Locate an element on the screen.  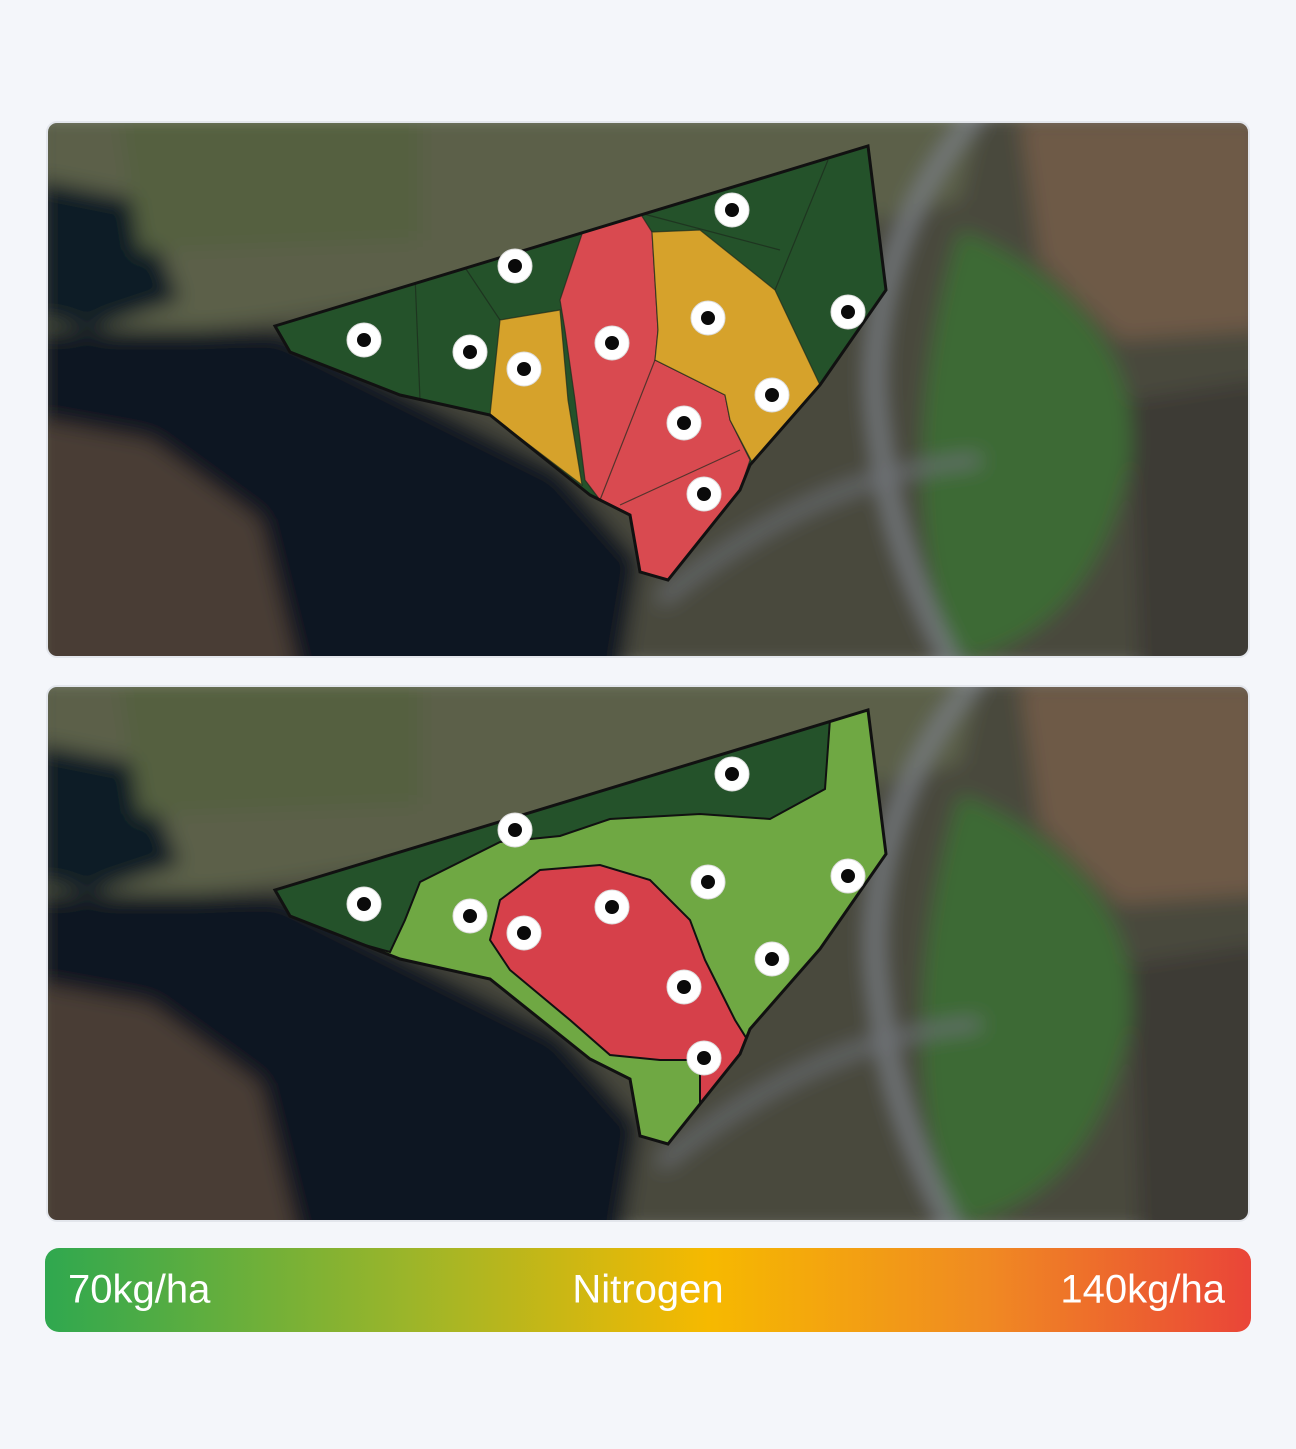
legend-bar: 70kg/ha Nitrogen 140kg/ha is located at coordinates (648, 1290).